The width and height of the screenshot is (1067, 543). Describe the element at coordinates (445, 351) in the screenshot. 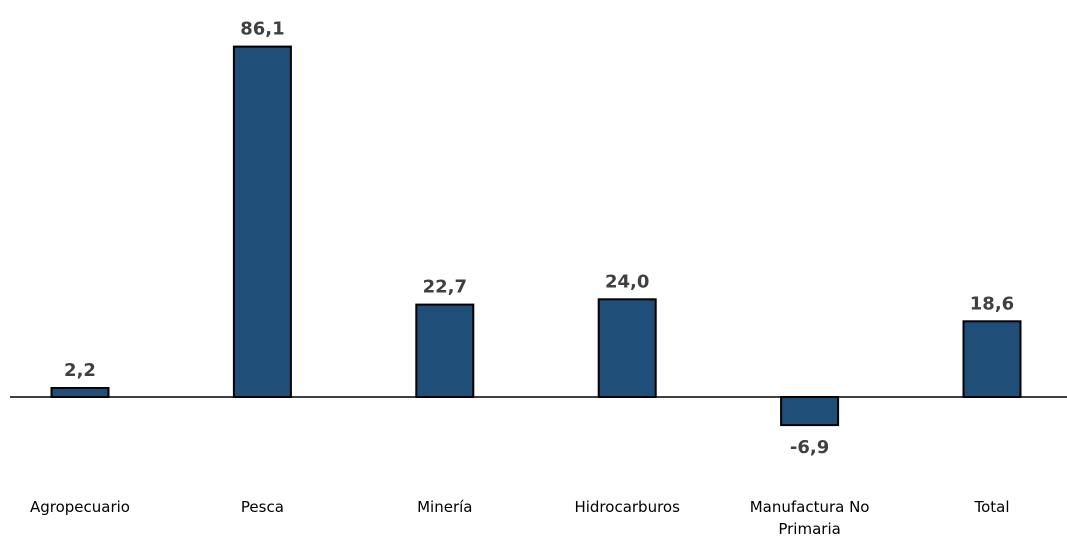

I see `bar-mineria` at that location.